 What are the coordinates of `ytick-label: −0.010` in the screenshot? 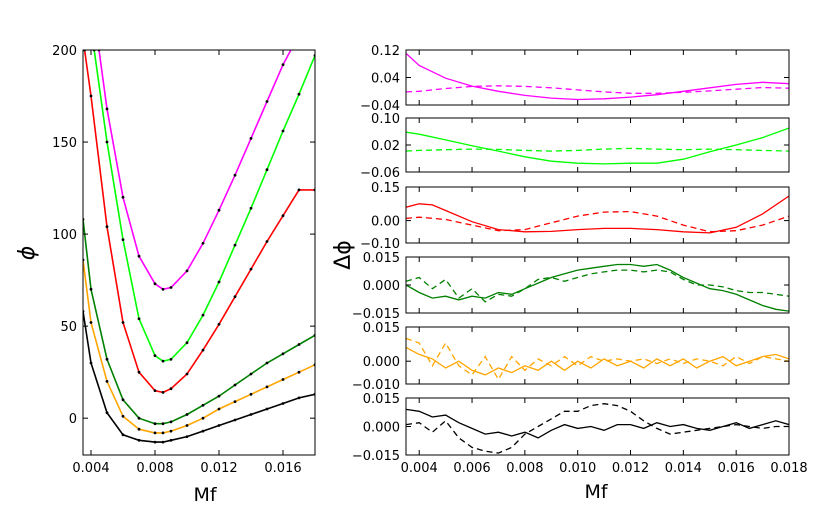 It's located at (376, 385).